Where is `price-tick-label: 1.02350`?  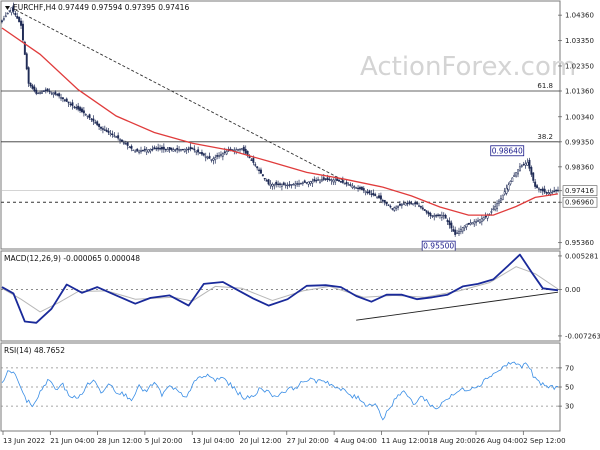 price-tick-label: 1.02350 is located at coordinates (579, 66).